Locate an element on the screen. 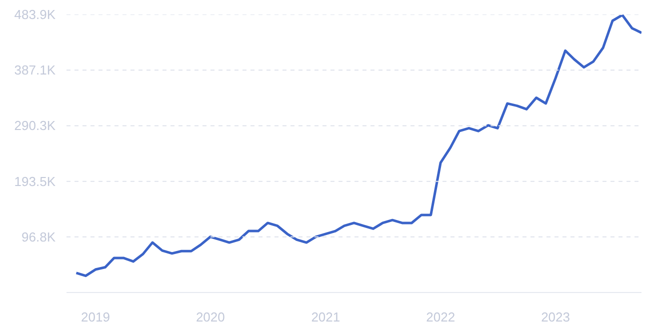 The width and height of the screenshot is (655, 334). x-tick-label: 2020 is located at coordinates (210, 317).